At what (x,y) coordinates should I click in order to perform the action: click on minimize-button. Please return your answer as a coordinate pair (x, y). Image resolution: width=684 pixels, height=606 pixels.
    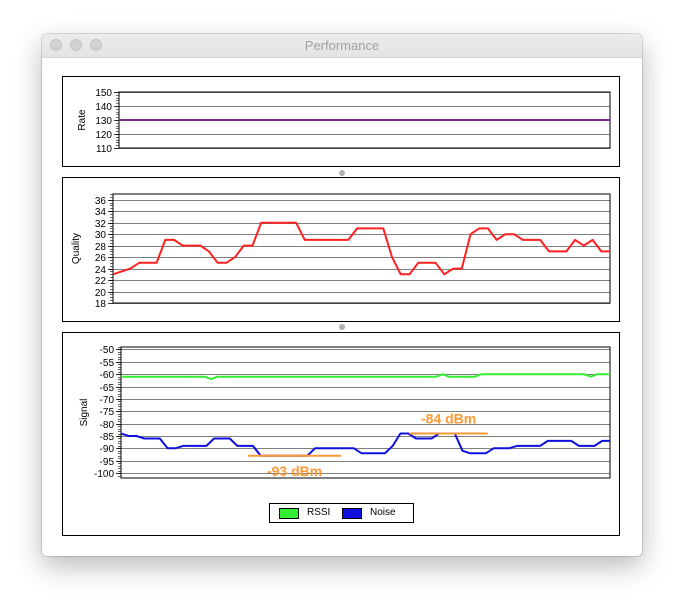
    Looking at the image, I should click on (76, 45).